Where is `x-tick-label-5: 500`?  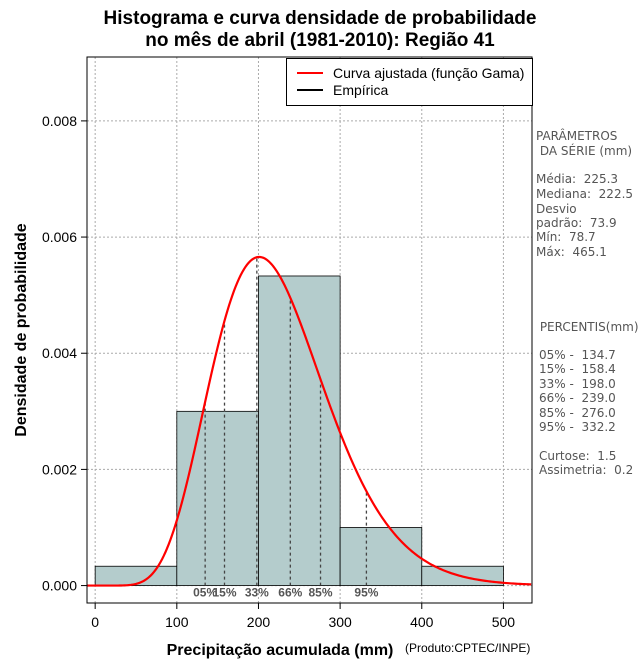 x-tick-label-5: 500 is located at coordinates (504, 622).